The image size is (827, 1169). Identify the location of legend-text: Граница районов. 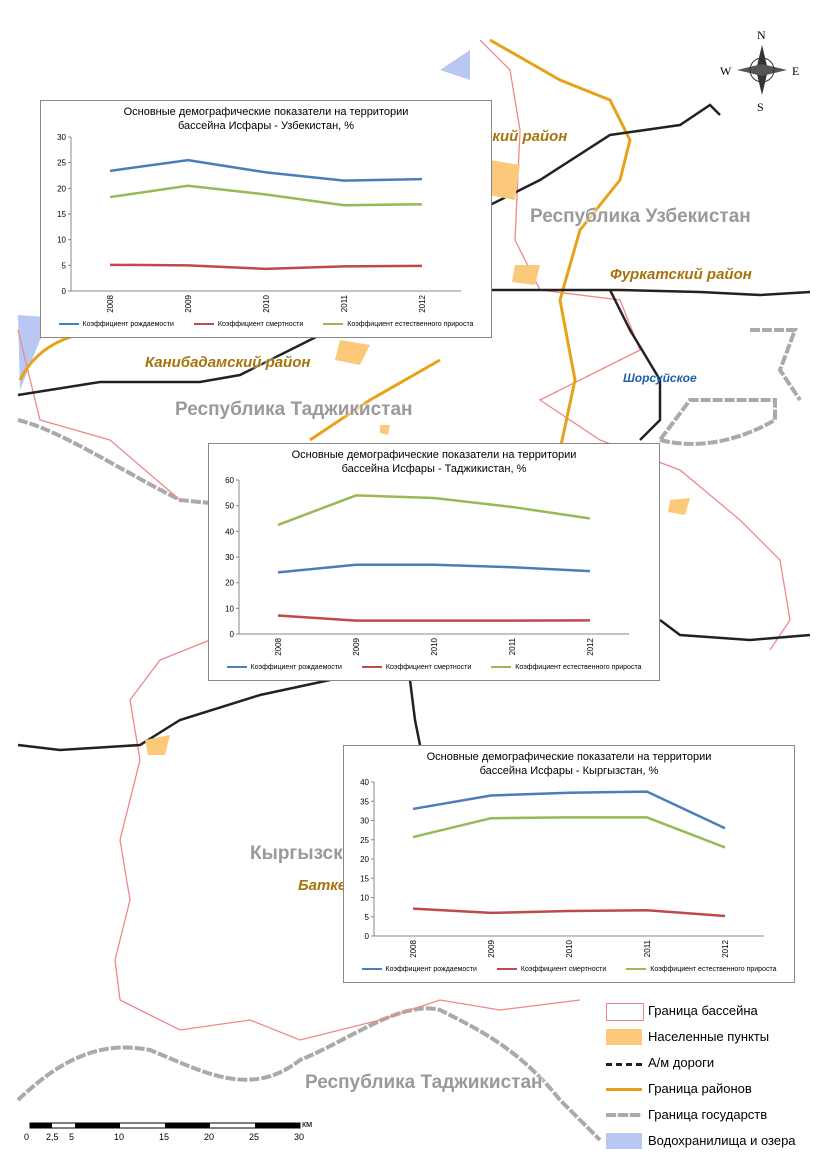
(700, 1088).